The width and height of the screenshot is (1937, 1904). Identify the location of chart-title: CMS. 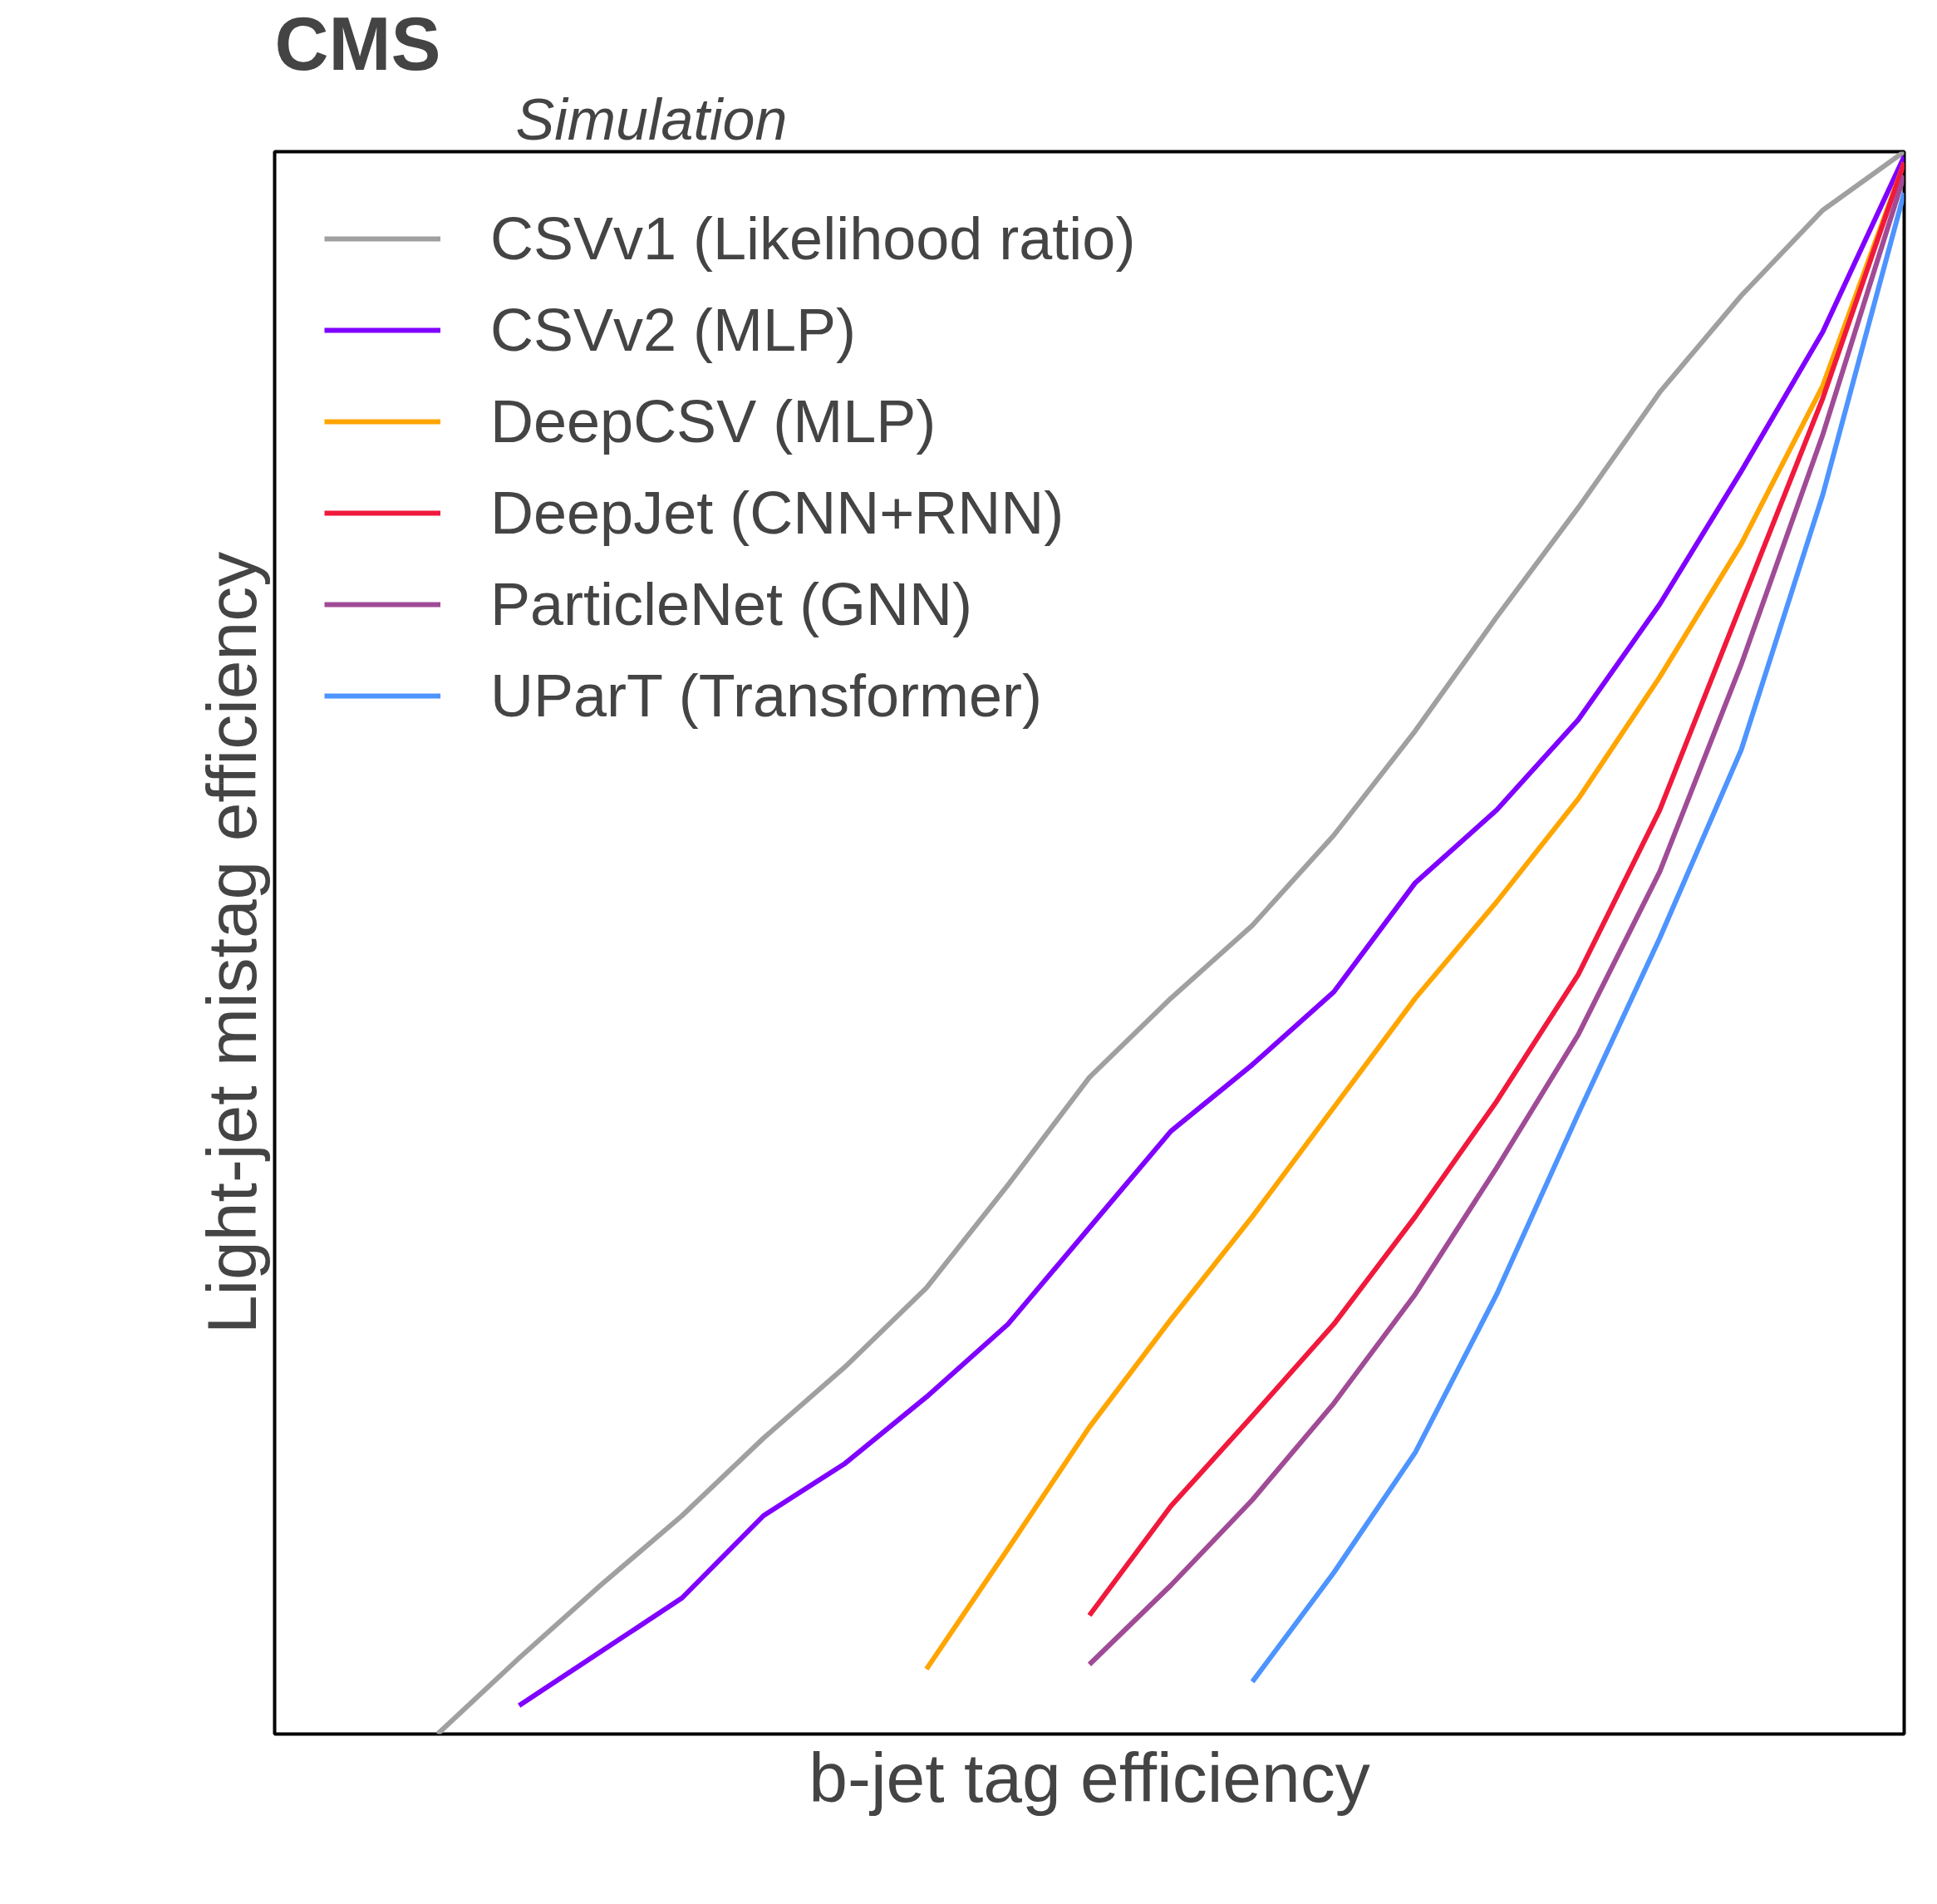
(357, 44).